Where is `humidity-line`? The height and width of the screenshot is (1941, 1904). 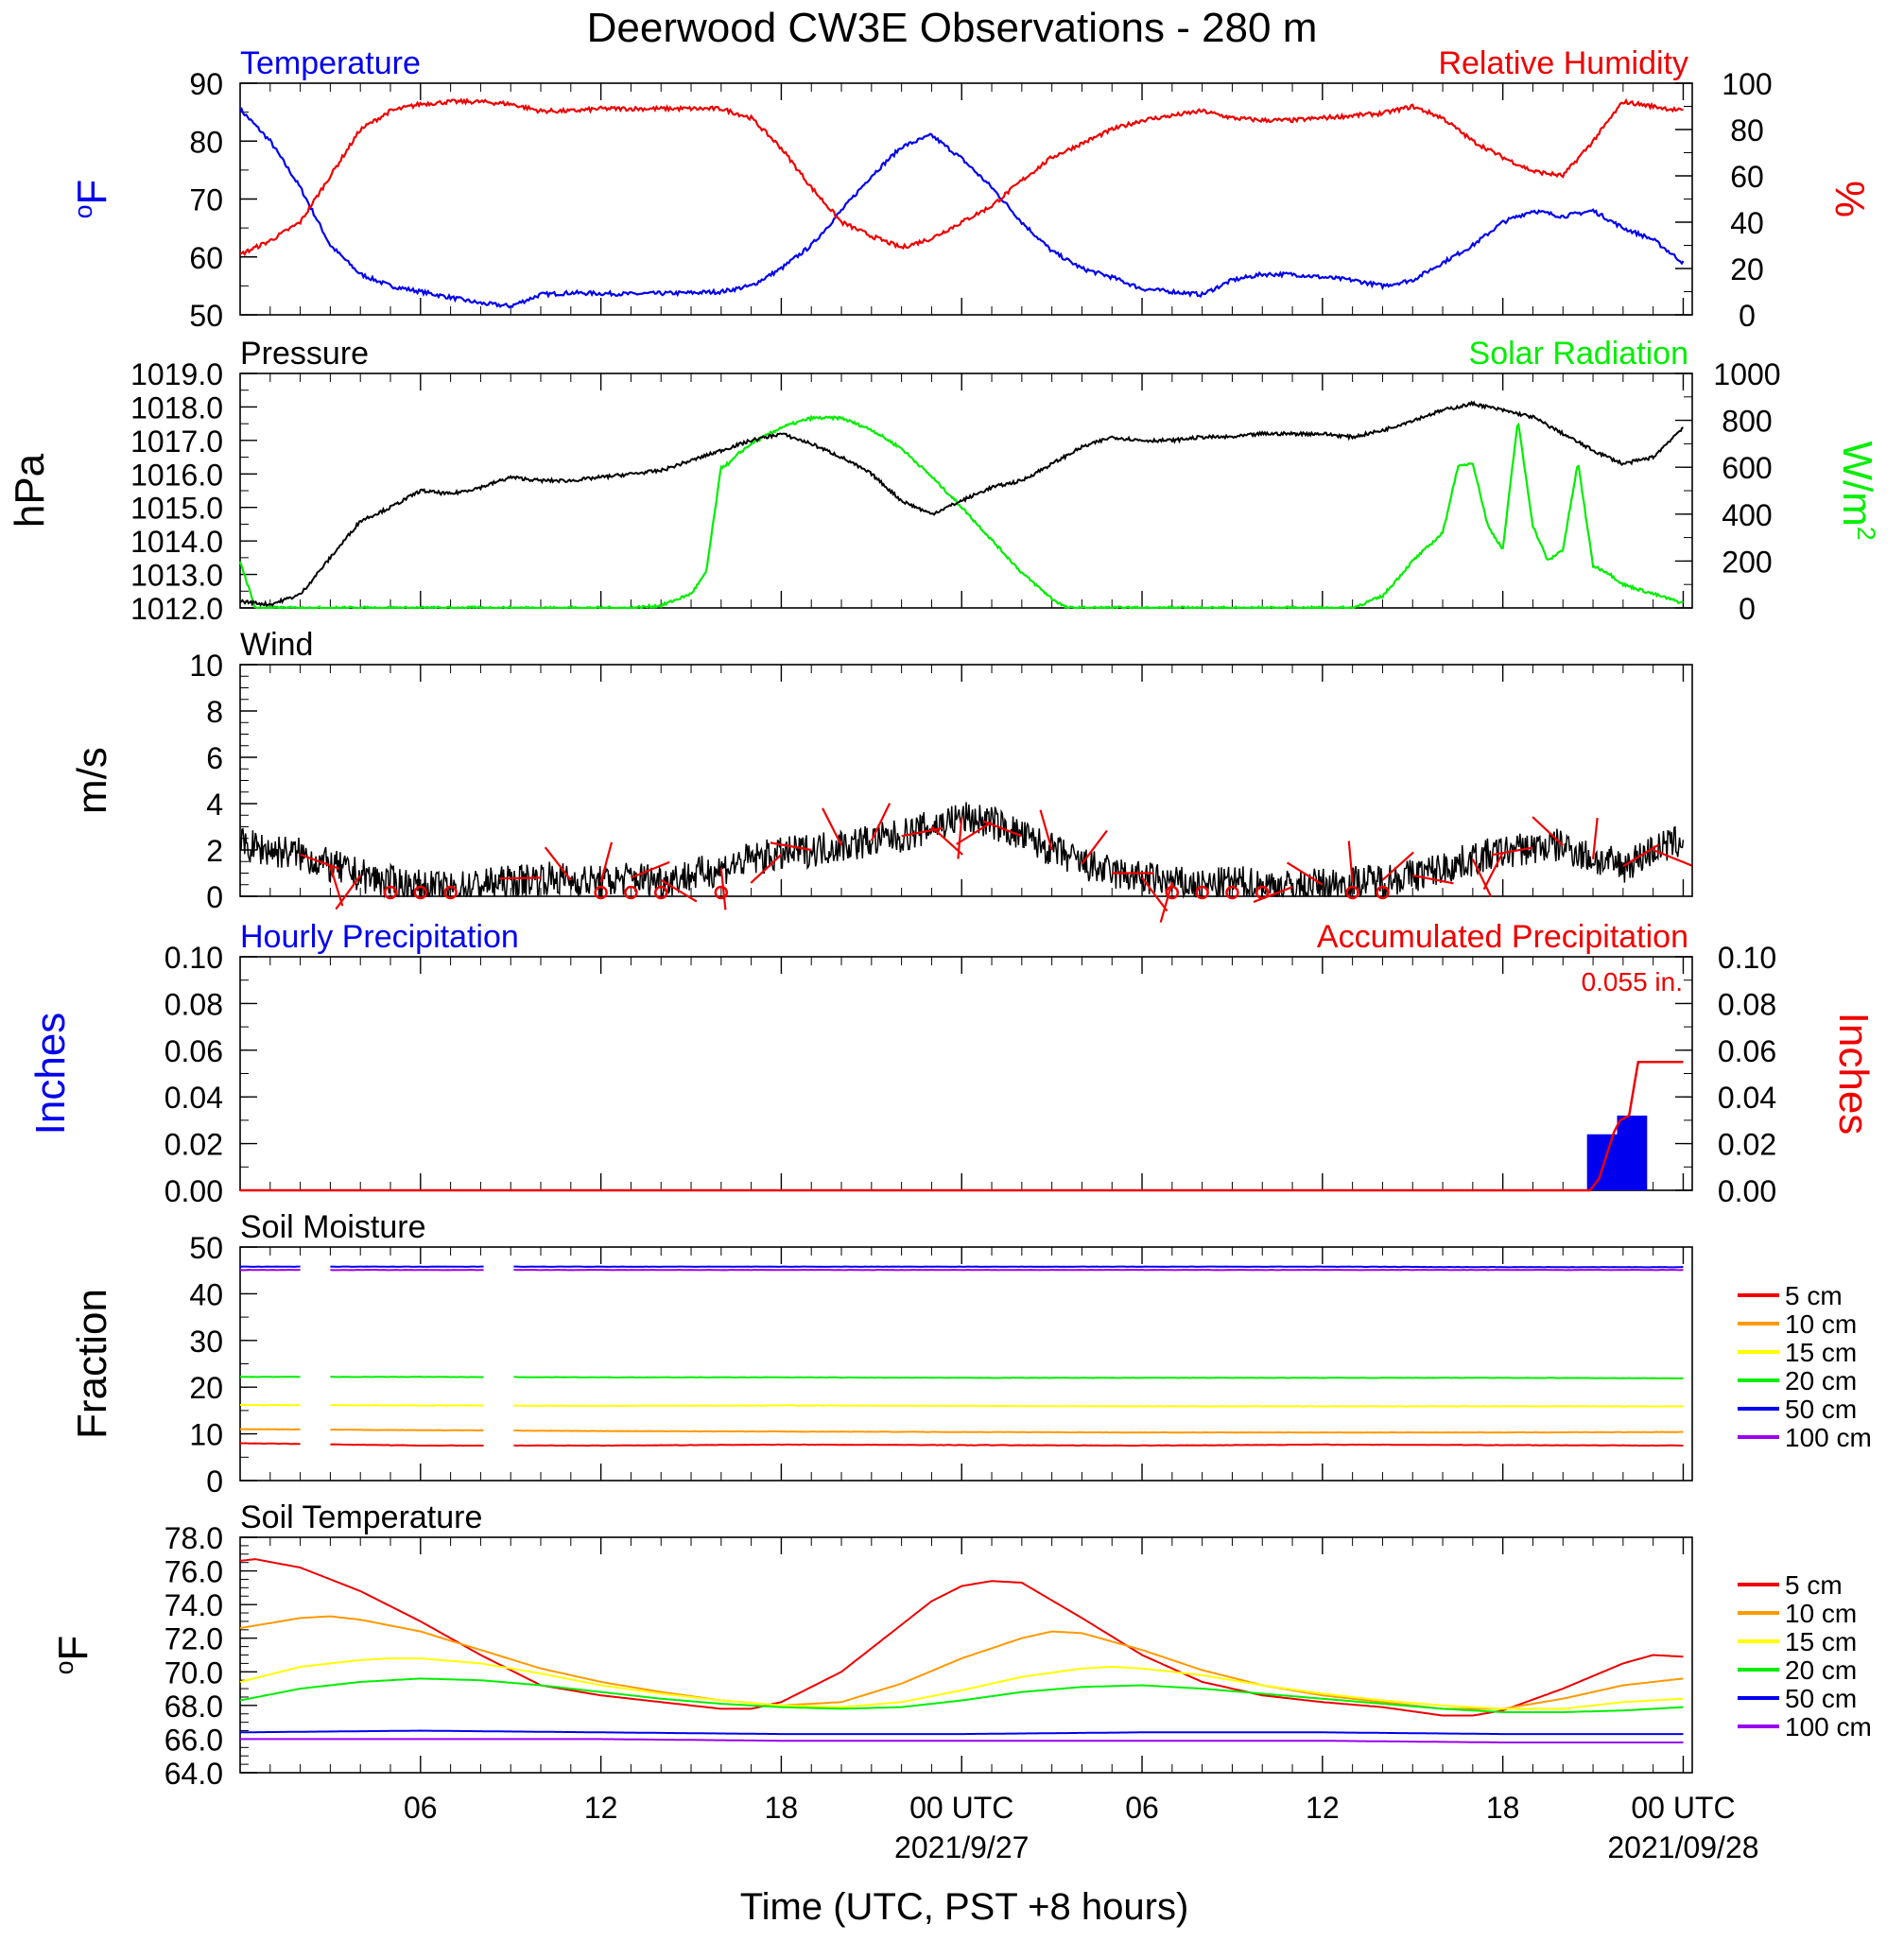 humidity-line is located at coordinates (962, 177).